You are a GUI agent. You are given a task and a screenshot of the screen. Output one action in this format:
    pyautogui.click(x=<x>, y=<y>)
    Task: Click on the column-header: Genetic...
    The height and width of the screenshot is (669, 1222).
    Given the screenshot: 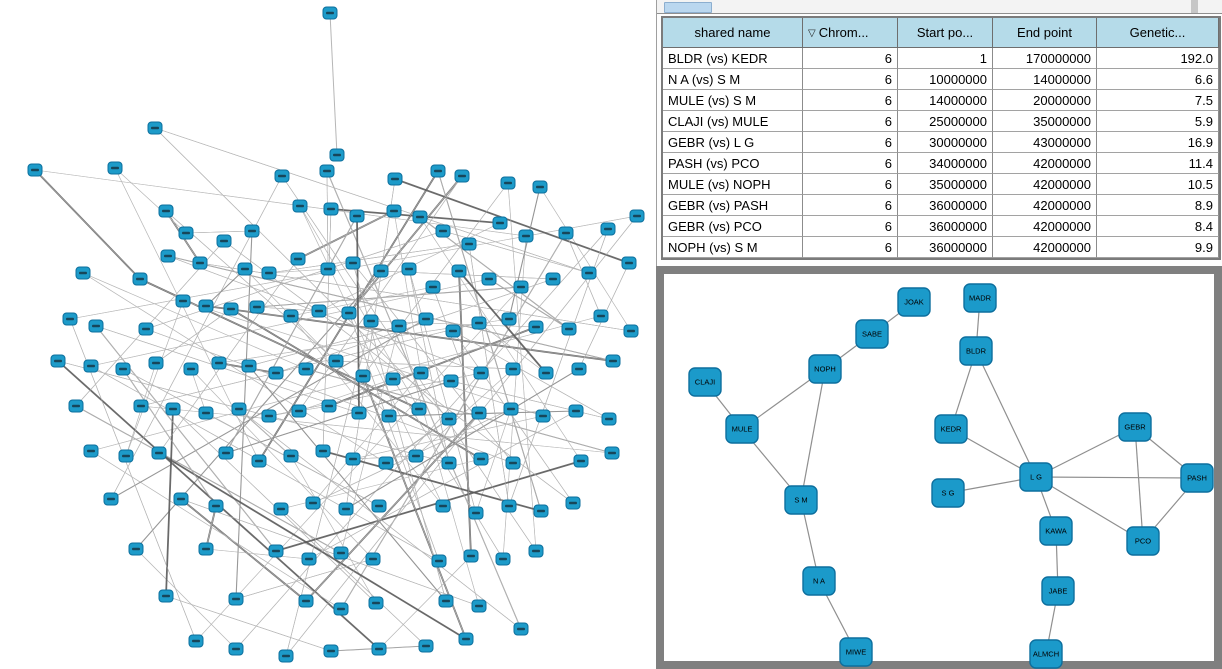 What is the action you would take?
    pyautogui.click(x=1158, y=33)
    